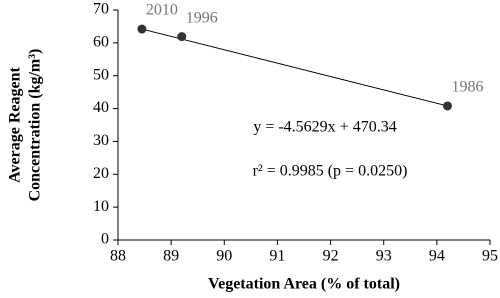 The width and height of the screenshot is (500, 298). What do you see at coordinates (101, 42) in the screenshot?
I see `y-tick-label: 60` at bounding box center [101, 42].